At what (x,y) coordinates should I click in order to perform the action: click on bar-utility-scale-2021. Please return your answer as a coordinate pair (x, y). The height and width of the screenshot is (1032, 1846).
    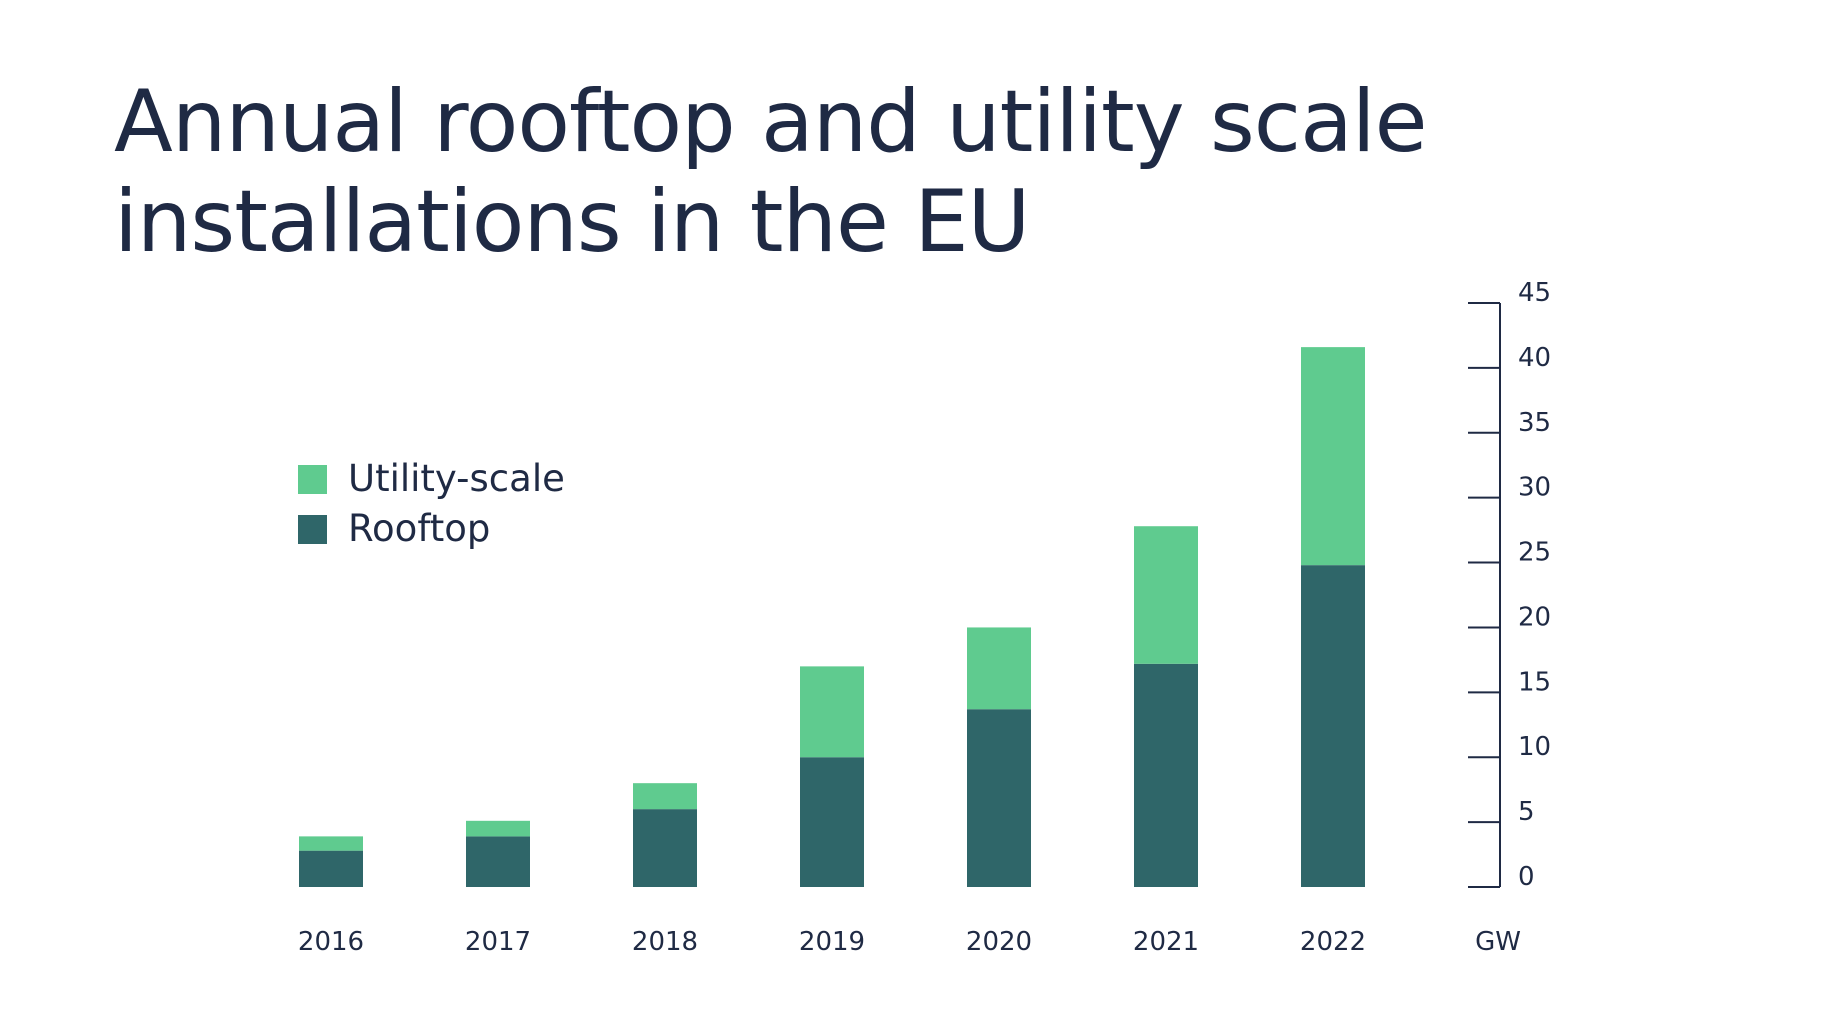
    Looking at the image, I should click on (1166, 595).